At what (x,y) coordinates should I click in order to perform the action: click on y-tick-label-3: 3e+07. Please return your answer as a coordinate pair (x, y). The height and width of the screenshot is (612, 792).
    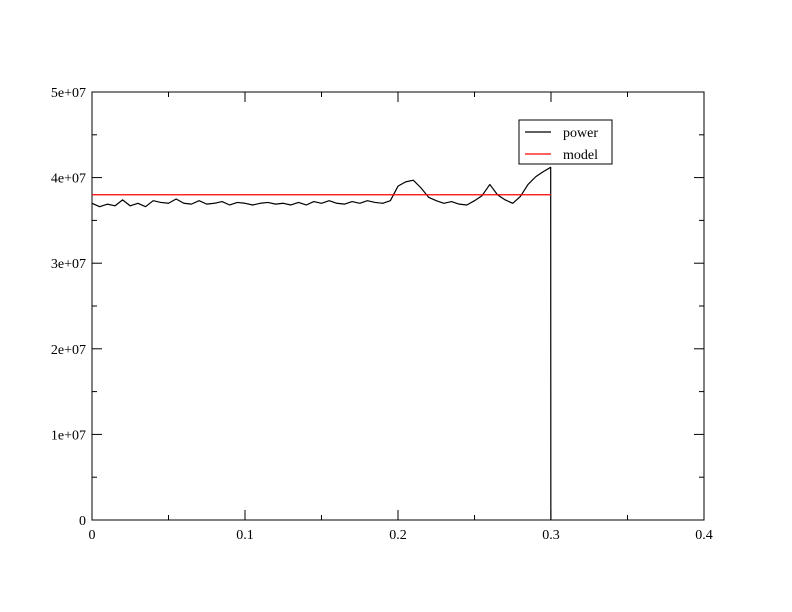
    Looking at the image, I should click on (68, 264).